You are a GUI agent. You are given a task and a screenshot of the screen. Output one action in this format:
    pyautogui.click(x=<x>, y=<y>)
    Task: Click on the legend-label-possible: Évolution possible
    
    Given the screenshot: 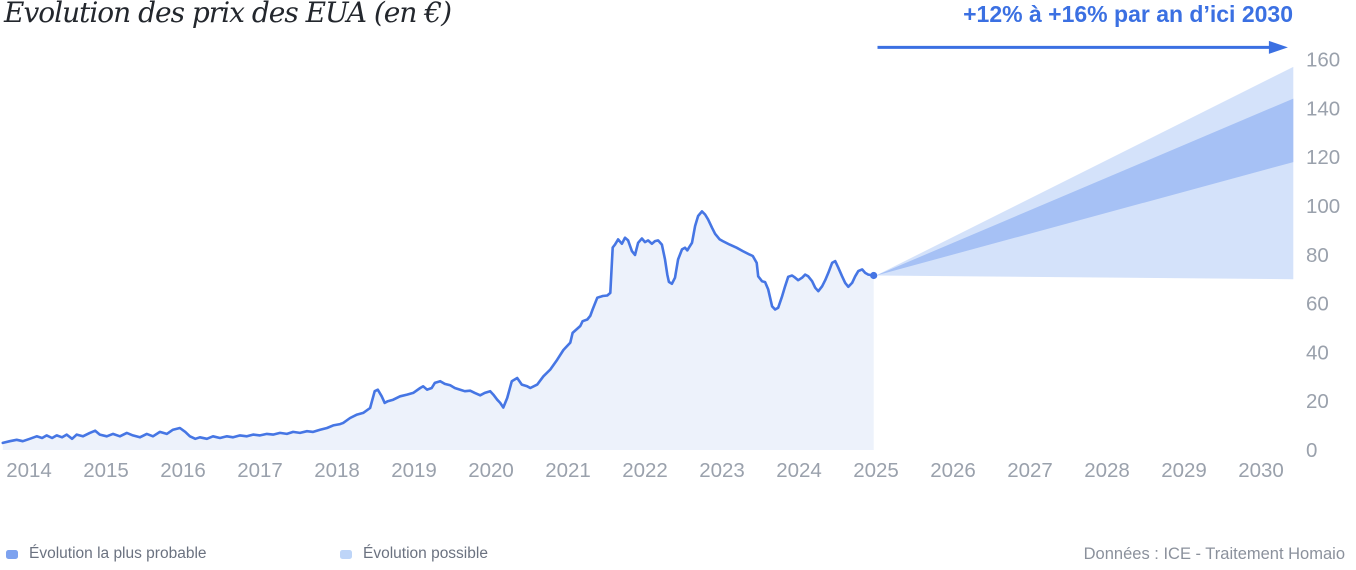 What is the action you would take?
    pyautogui.click(x=425, y=553)
    